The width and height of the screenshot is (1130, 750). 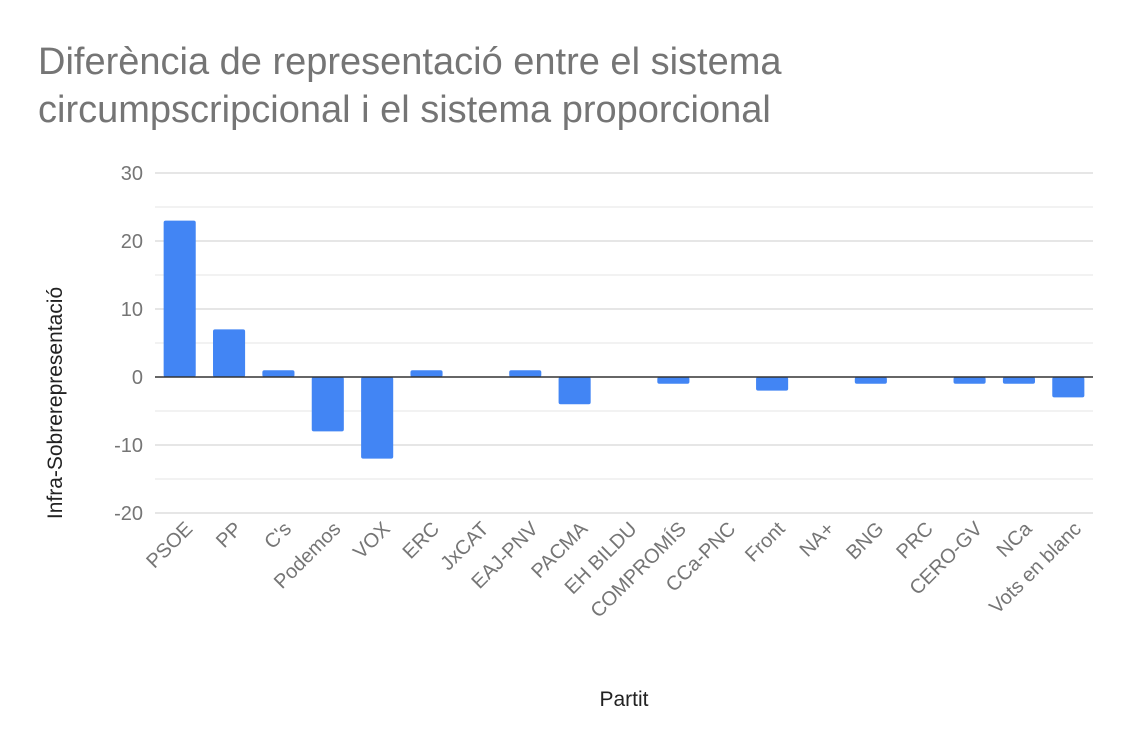 I want to click on bar-c-s, so click(x=278, y=373).